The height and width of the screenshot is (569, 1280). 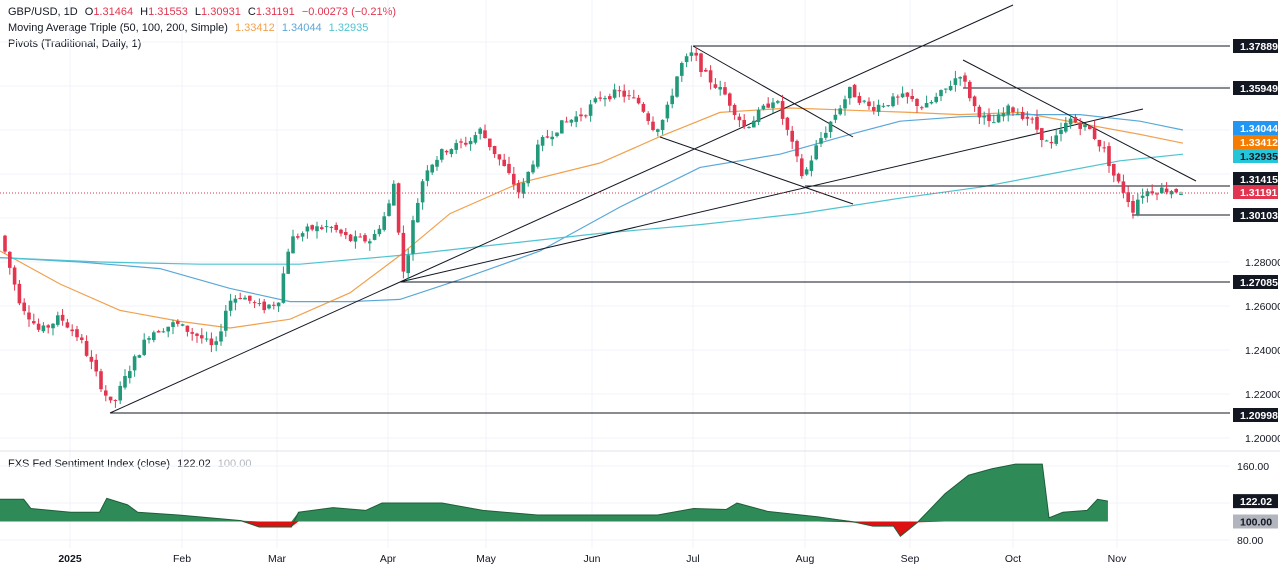 I want to click on subpane-title: FXS Fed Sentiment Index (close), so click(x=89, y=464).